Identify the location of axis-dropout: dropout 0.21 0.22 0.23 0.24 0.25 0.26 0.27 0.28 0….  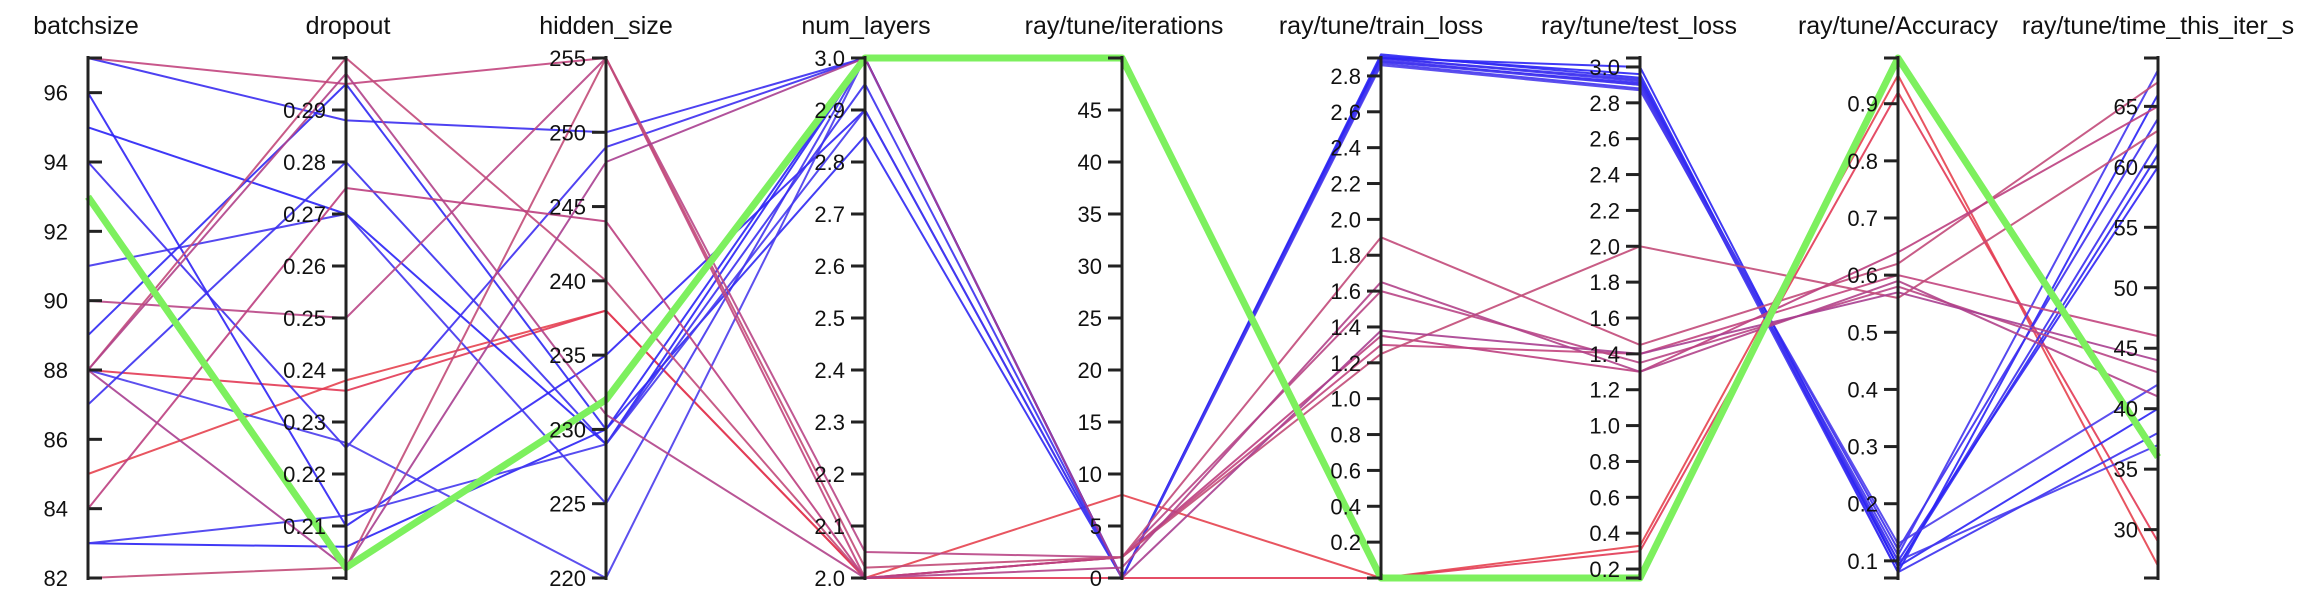
(336, 296).